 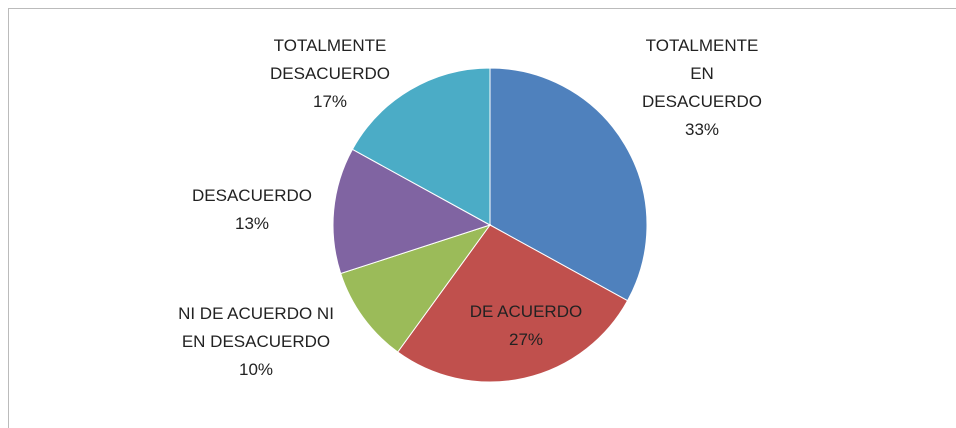 I want to click on slice-value-label: 17%, so click(x=330, y=101).